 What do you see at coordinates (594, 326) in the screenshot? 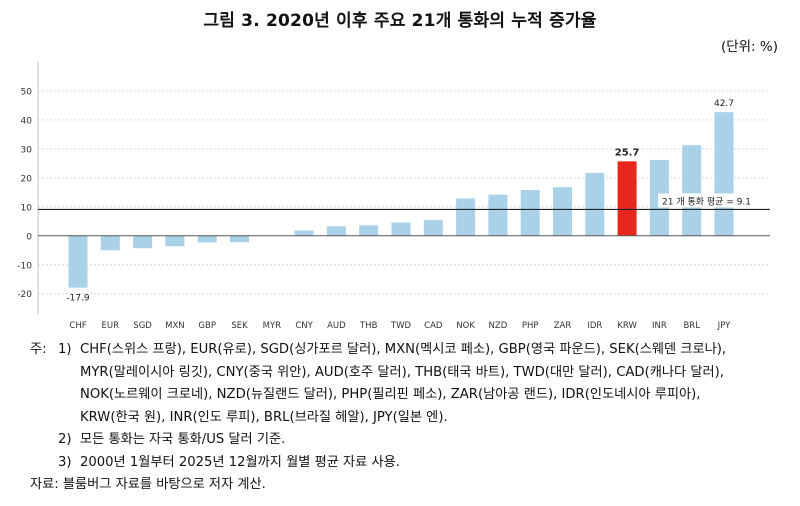
I see `x-tick-label: IDR` at bounding box center [594, 326].